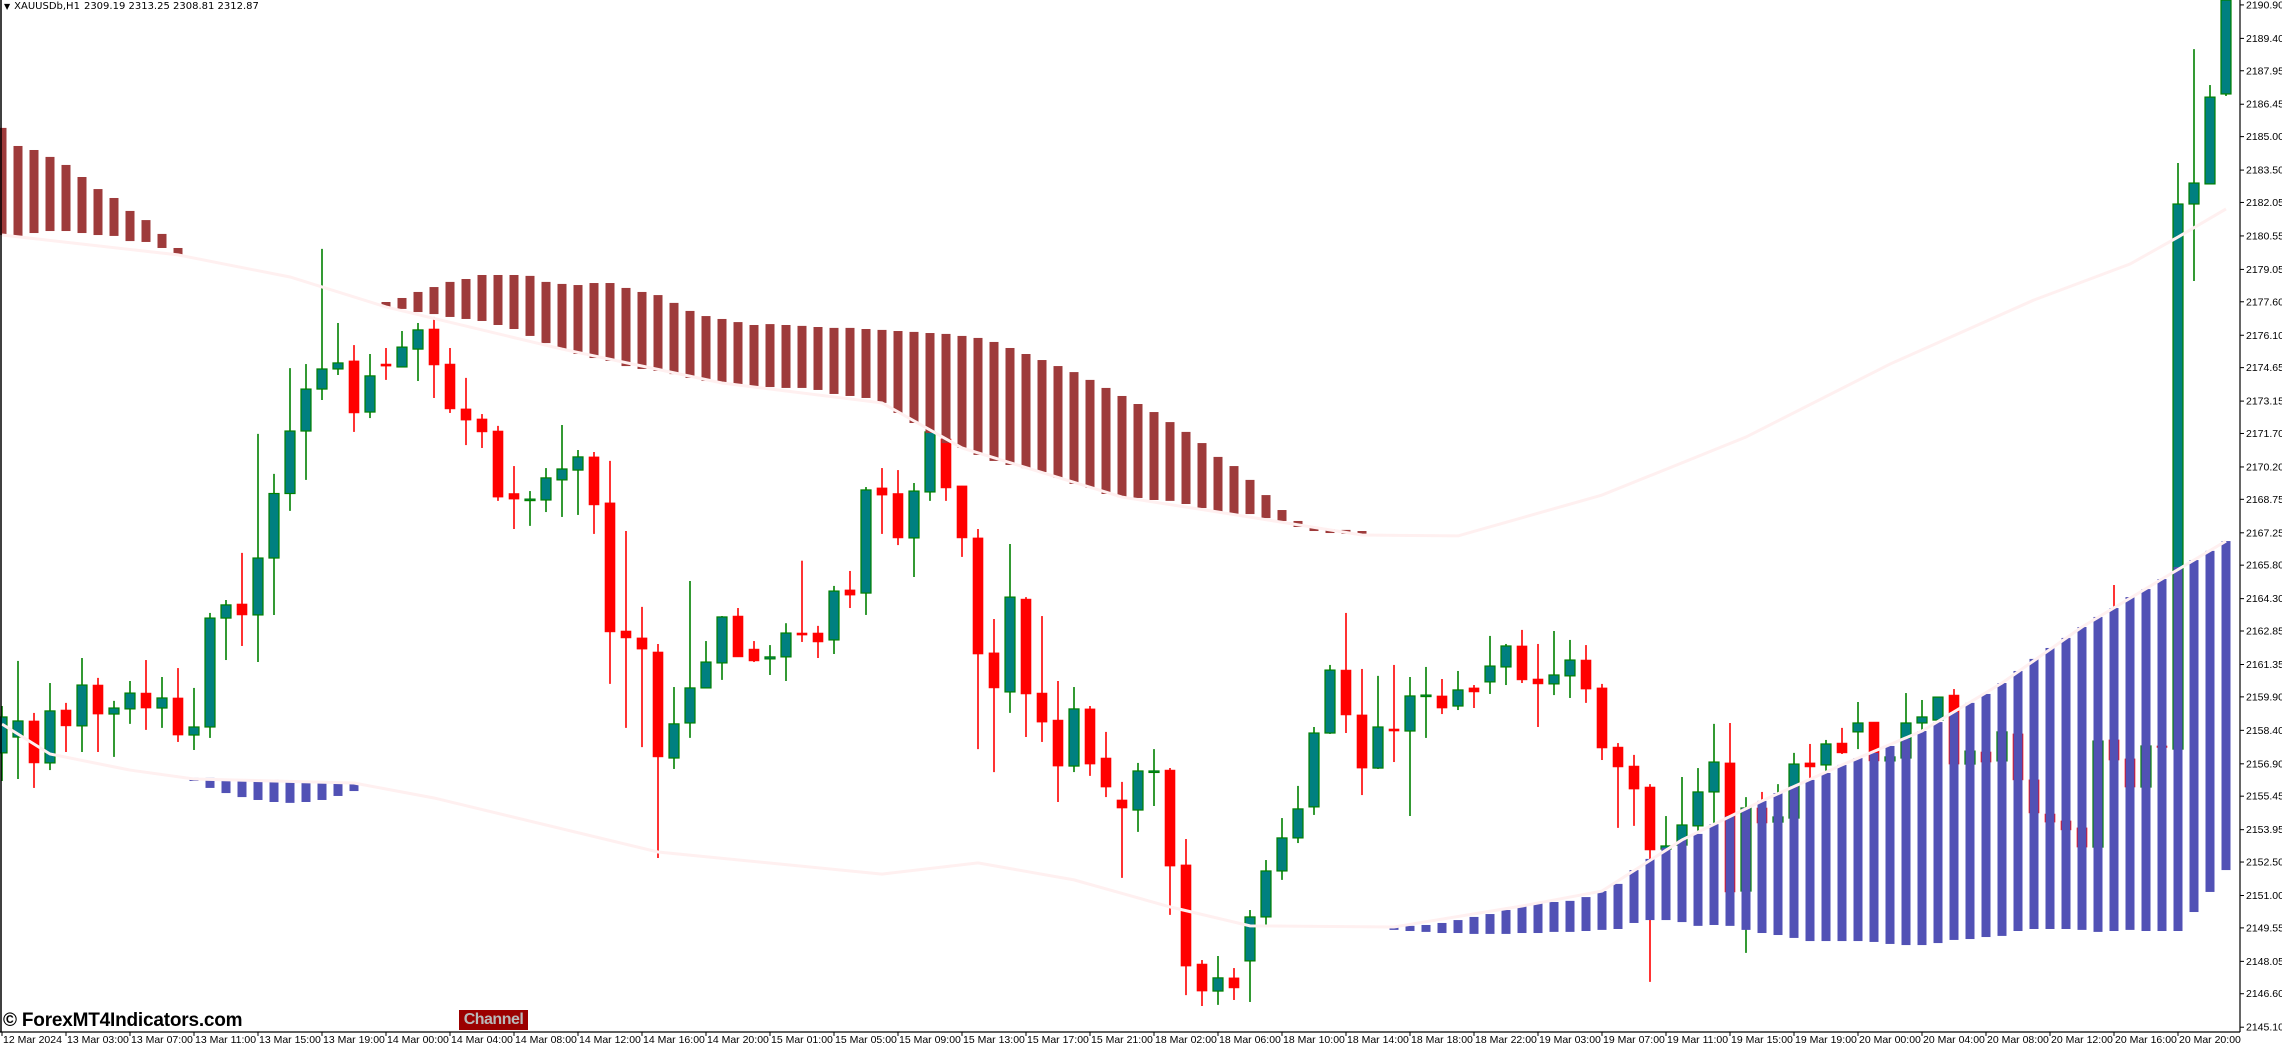 This screenshot has width=2282, height=1044. What do you see at coordinates (1186, 1039) in the screenshot?
I see `time-tick-label: 18 Mar 02:00` at bounding box center [1186, 1039].